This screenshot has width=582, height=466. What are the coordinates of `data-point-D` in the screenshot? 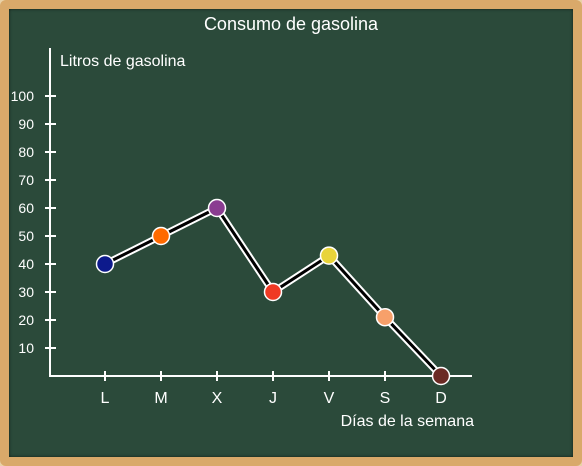 It's located at (441, 376).